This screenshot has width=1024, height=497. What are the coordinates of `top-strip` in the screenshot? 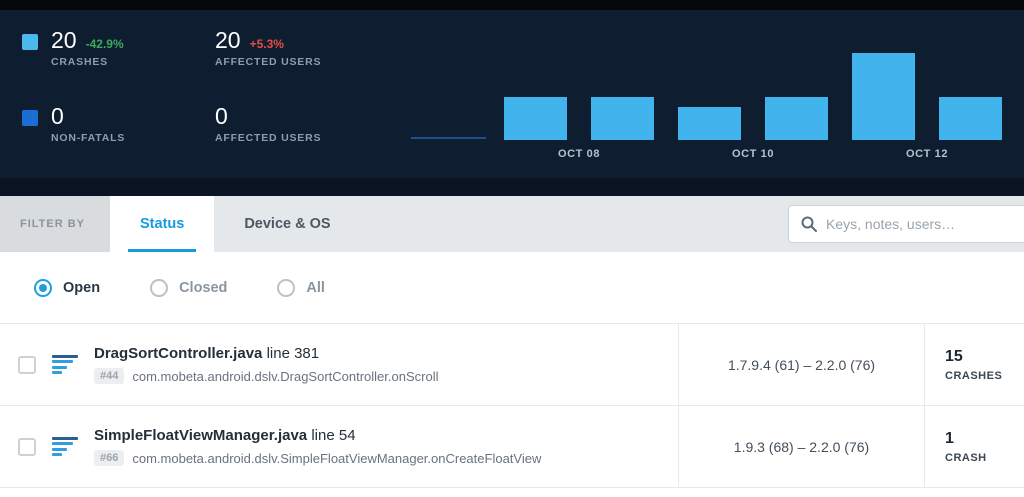 It's located at (512, 5).